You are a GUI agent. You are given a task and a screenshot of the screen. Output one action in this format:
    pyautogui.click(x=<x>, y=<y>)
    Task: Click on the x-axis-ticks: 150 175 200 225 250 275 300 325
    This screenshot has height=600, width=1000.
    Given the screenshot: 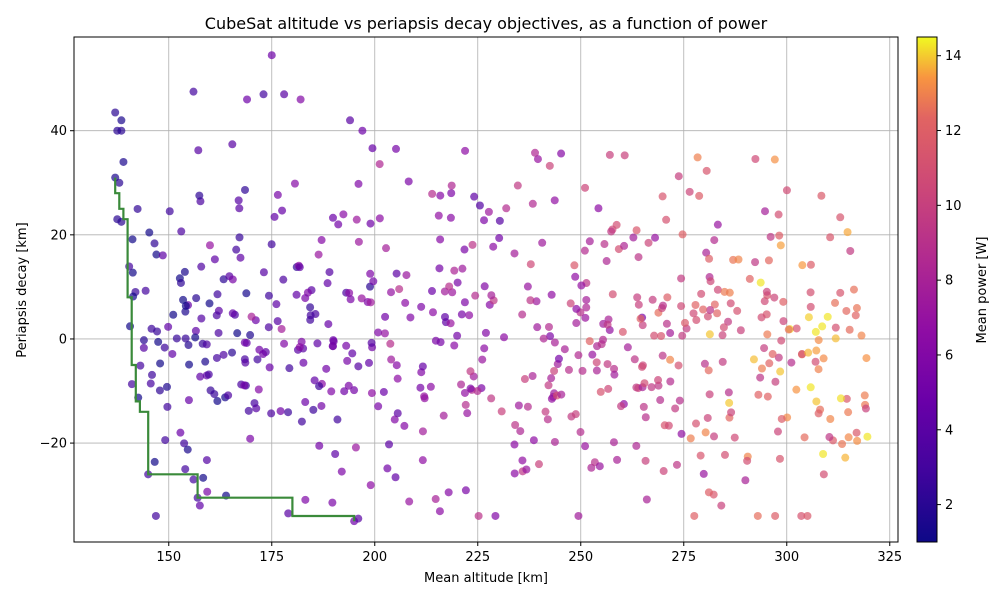 What is the action you would take?
    pyautogui.click(x=529, y=553)
    